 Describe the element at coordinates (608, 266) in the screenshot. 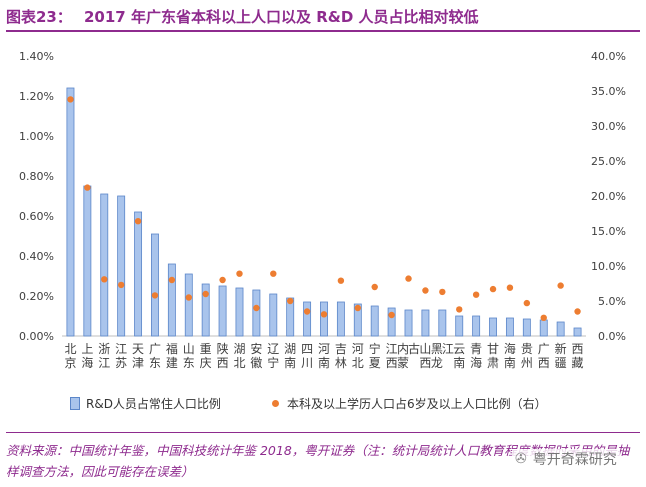

I see `y-right-tick-label: 10.0%` at that location.